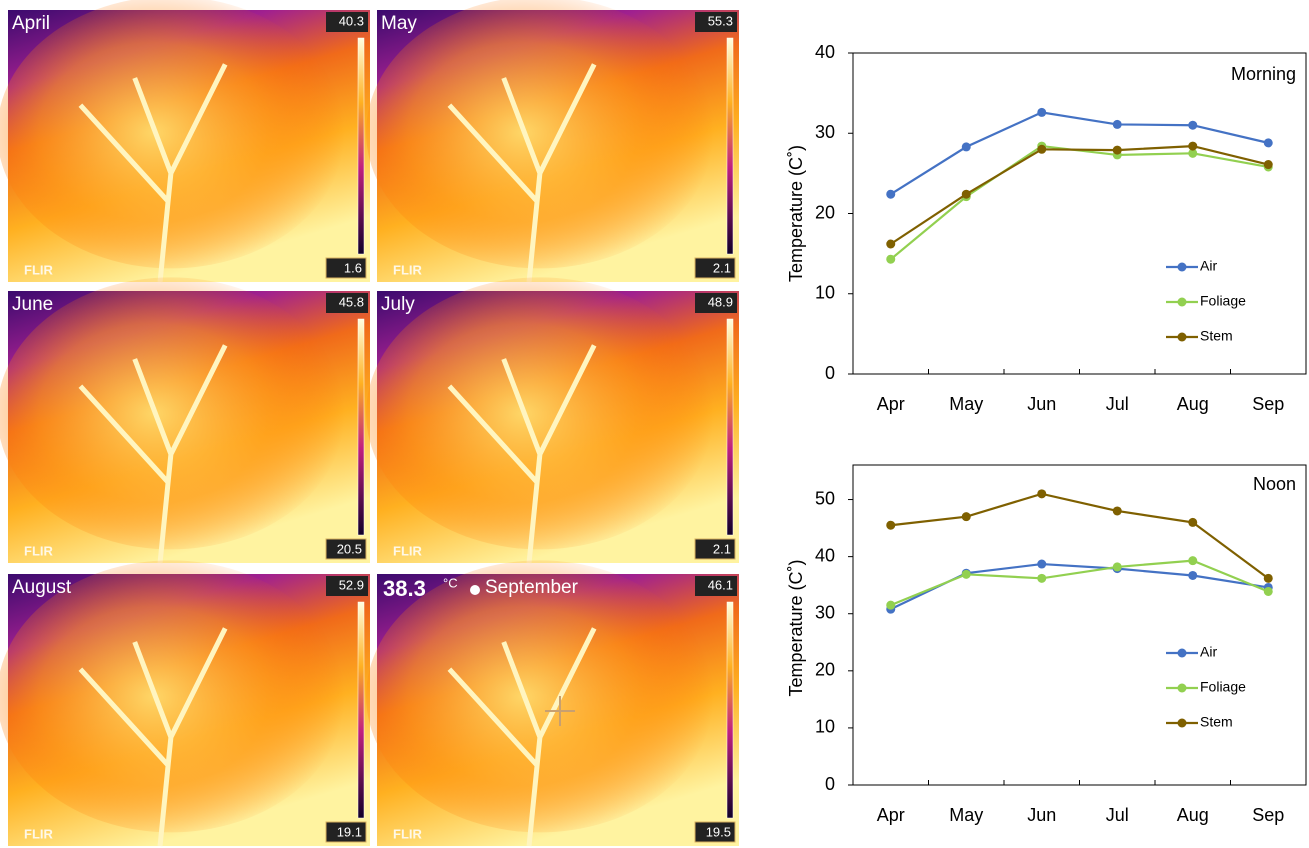 The width and height of the screenshot is (1309, 848). I want to click on month-label: September, so click(532, 587).